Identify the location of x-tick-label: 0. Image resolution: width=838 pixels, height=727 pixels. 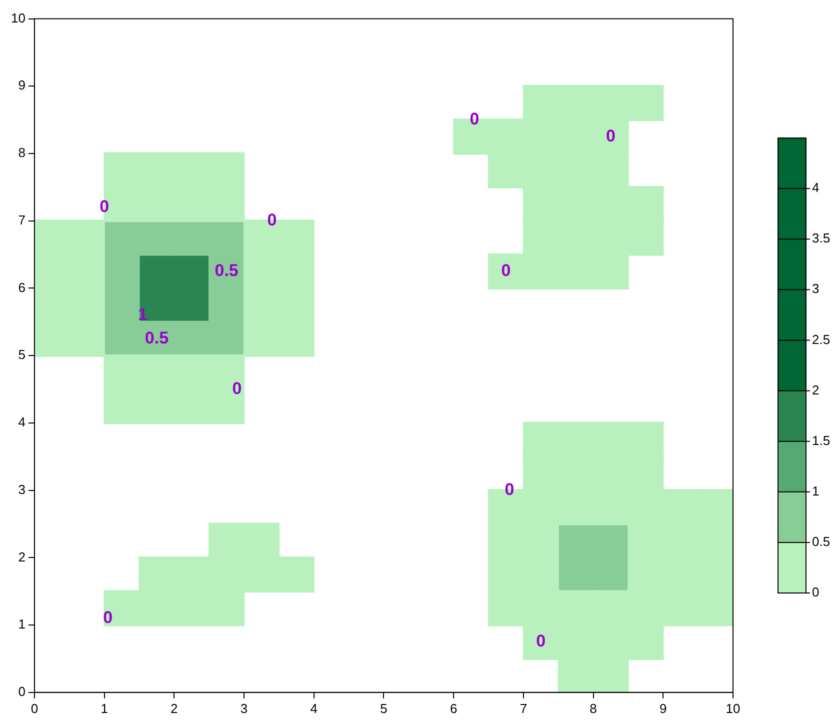
(34, 708).